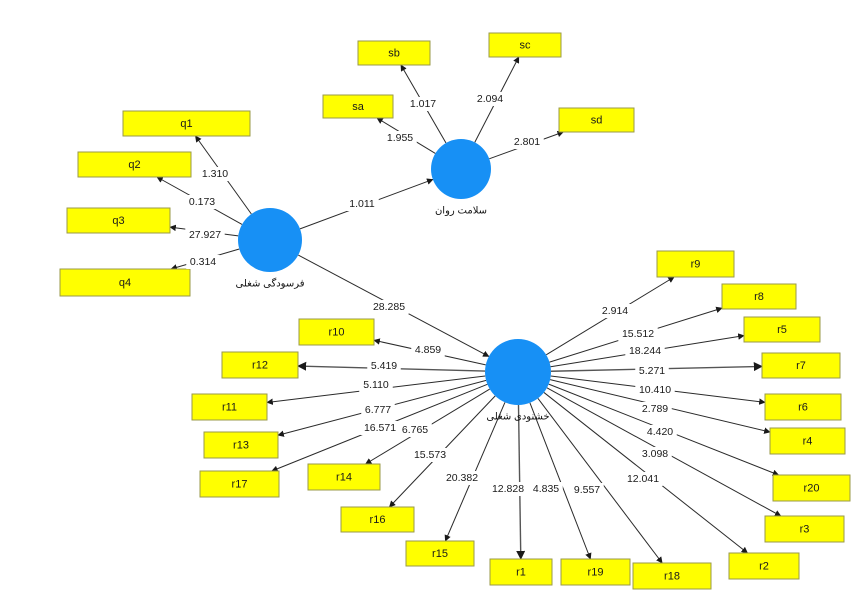 The image size is (855, 598). I want to click on path-coefficient-js-r3: 3.098, so click(655, 454).